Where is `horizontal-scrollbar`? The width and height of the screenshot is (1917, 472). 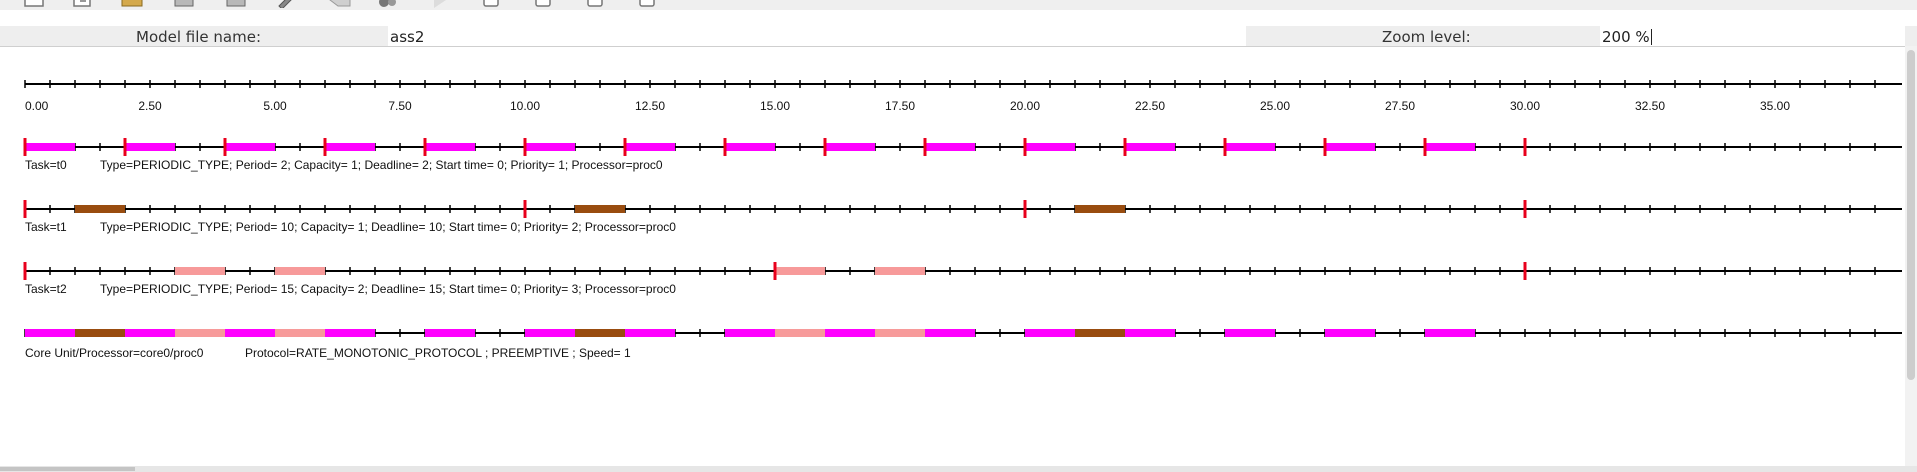
horizontal-scrollbar is located at coordinates (958, 469).